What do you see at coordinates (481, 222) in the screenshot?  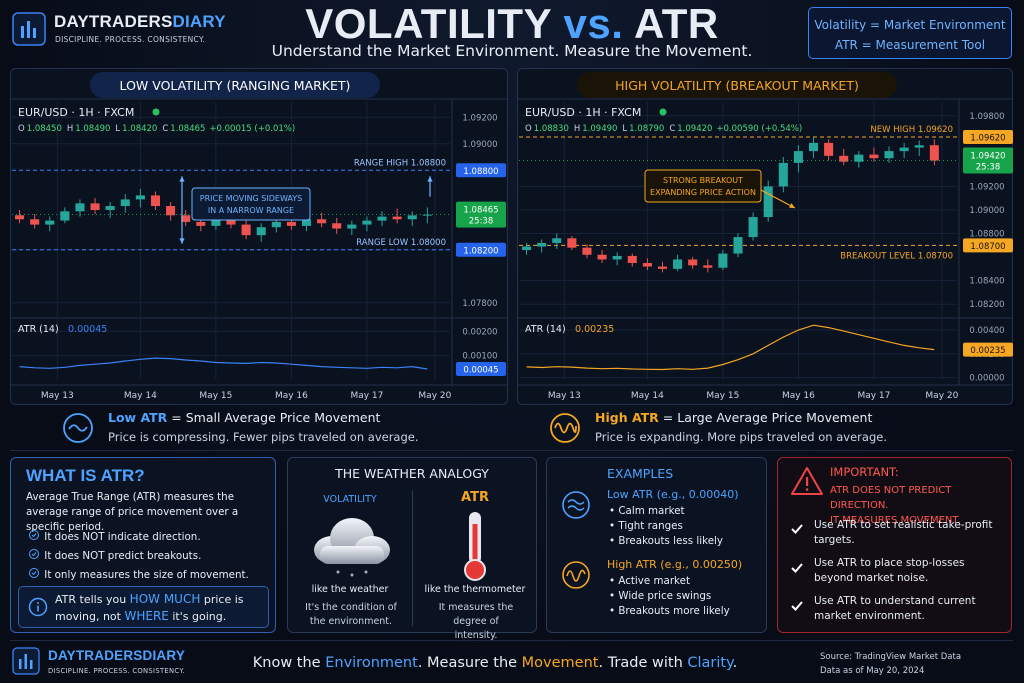 I see `last-price-timer: 25:38` at bounding box center [481, 222].